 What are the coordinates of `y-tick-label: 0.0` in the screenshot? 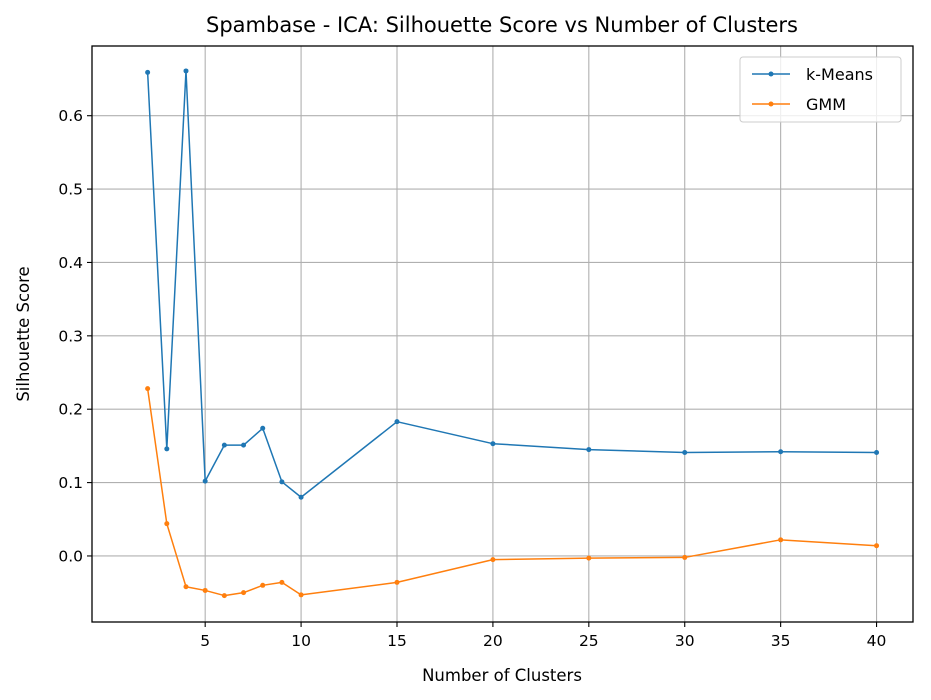 It's located at (70, 556).